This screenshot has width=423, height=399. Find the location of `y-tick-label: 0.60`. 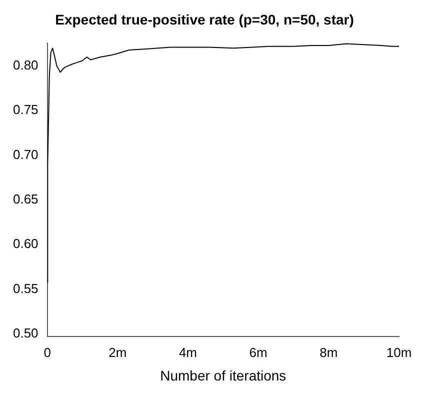

y-tick-label: 0.60 is located at coordinates (25, 244).